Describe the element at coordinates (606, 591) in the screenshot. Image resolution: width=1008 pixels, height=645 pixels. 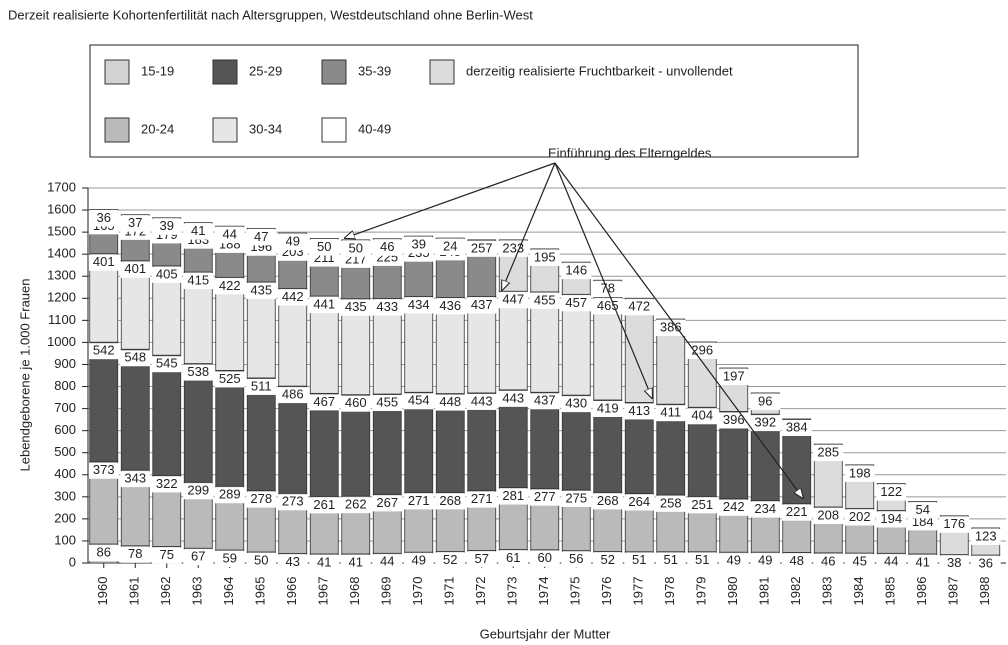
I see `x-tick-label: 1976` at that location.